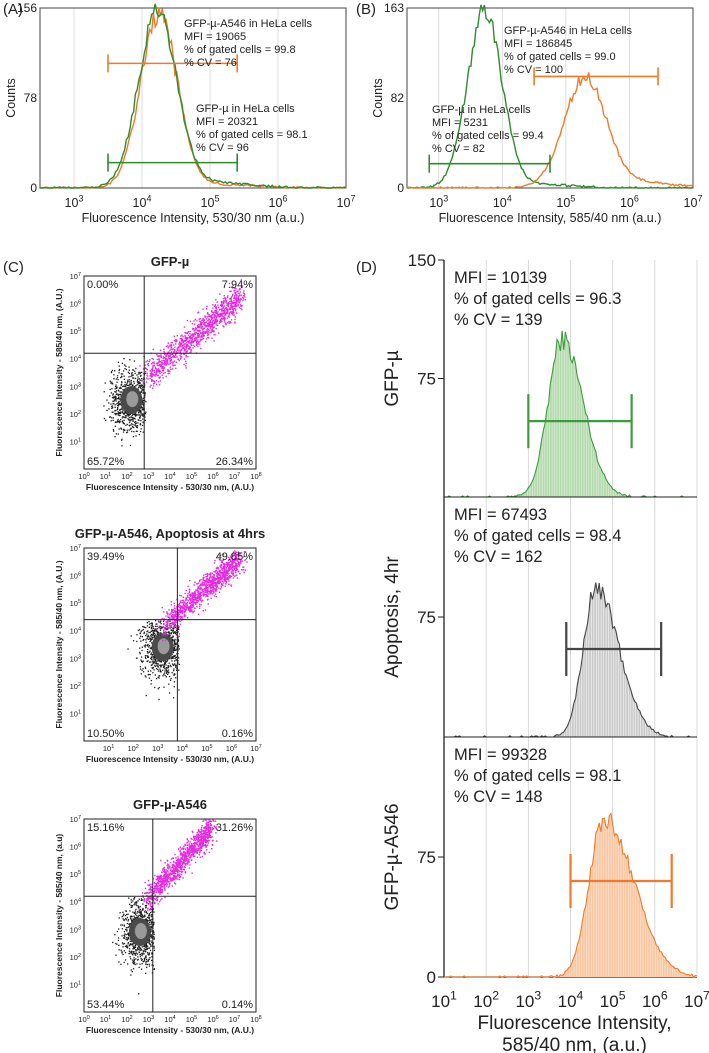  I want to click on panel-label-a: (A), so click(13, 9).